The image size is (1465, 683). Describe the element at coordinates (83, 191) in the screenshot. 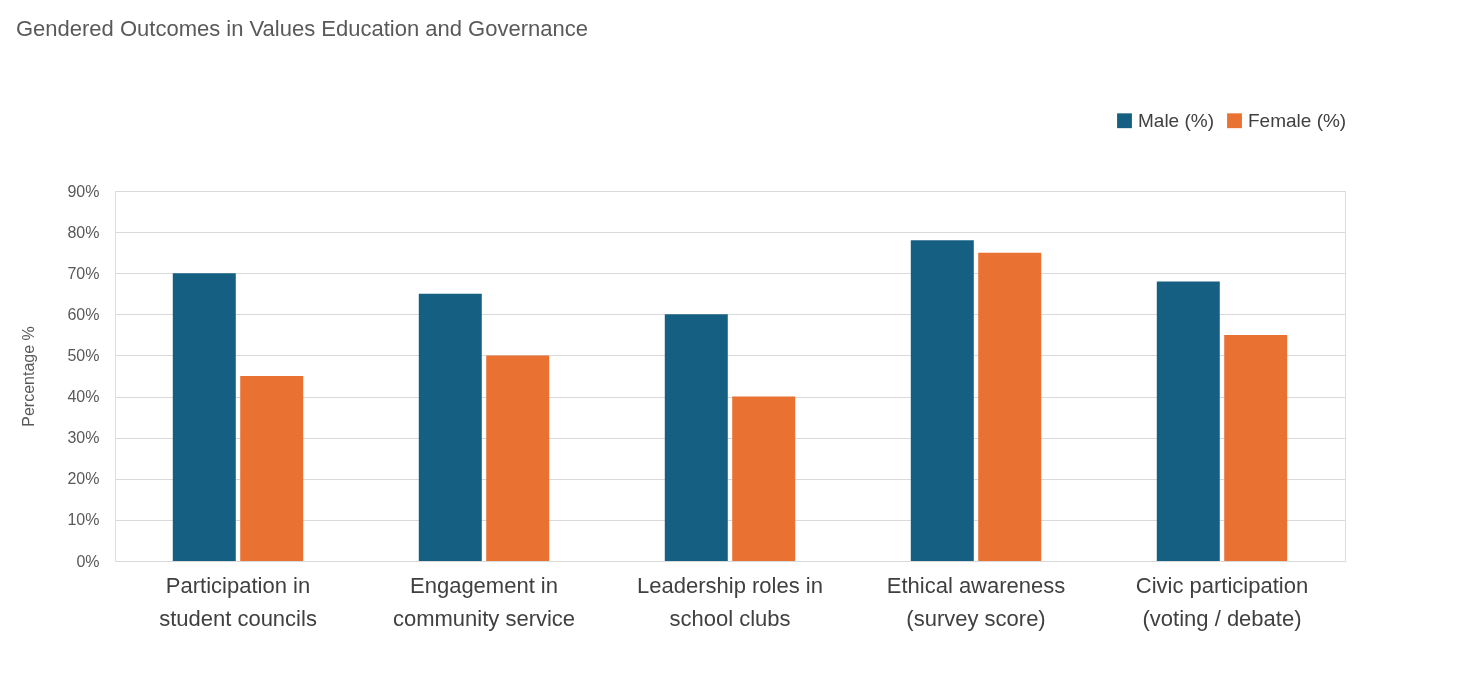

I see `y-tick-label: 90%` at that location.